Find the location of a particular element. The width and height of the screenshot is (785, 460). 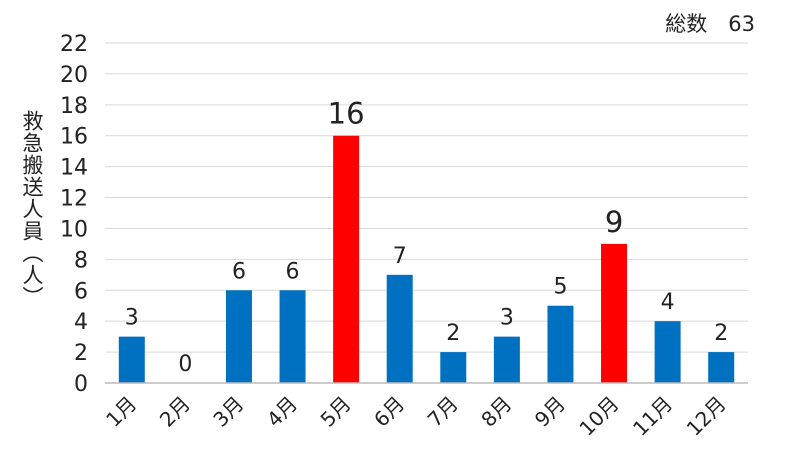

x-tick-label: 10月 is located at coordinates (598, 416).